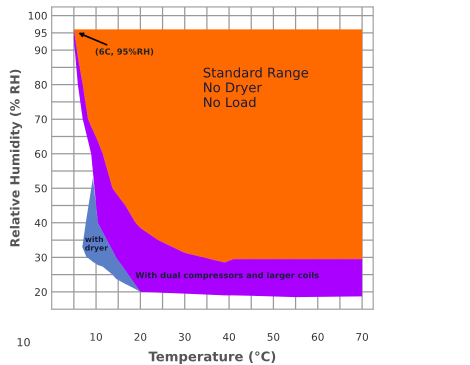 This screenshot has width=470, height=365. I want to click on x-axis-title: Temperature (°C), so click(212, 357).